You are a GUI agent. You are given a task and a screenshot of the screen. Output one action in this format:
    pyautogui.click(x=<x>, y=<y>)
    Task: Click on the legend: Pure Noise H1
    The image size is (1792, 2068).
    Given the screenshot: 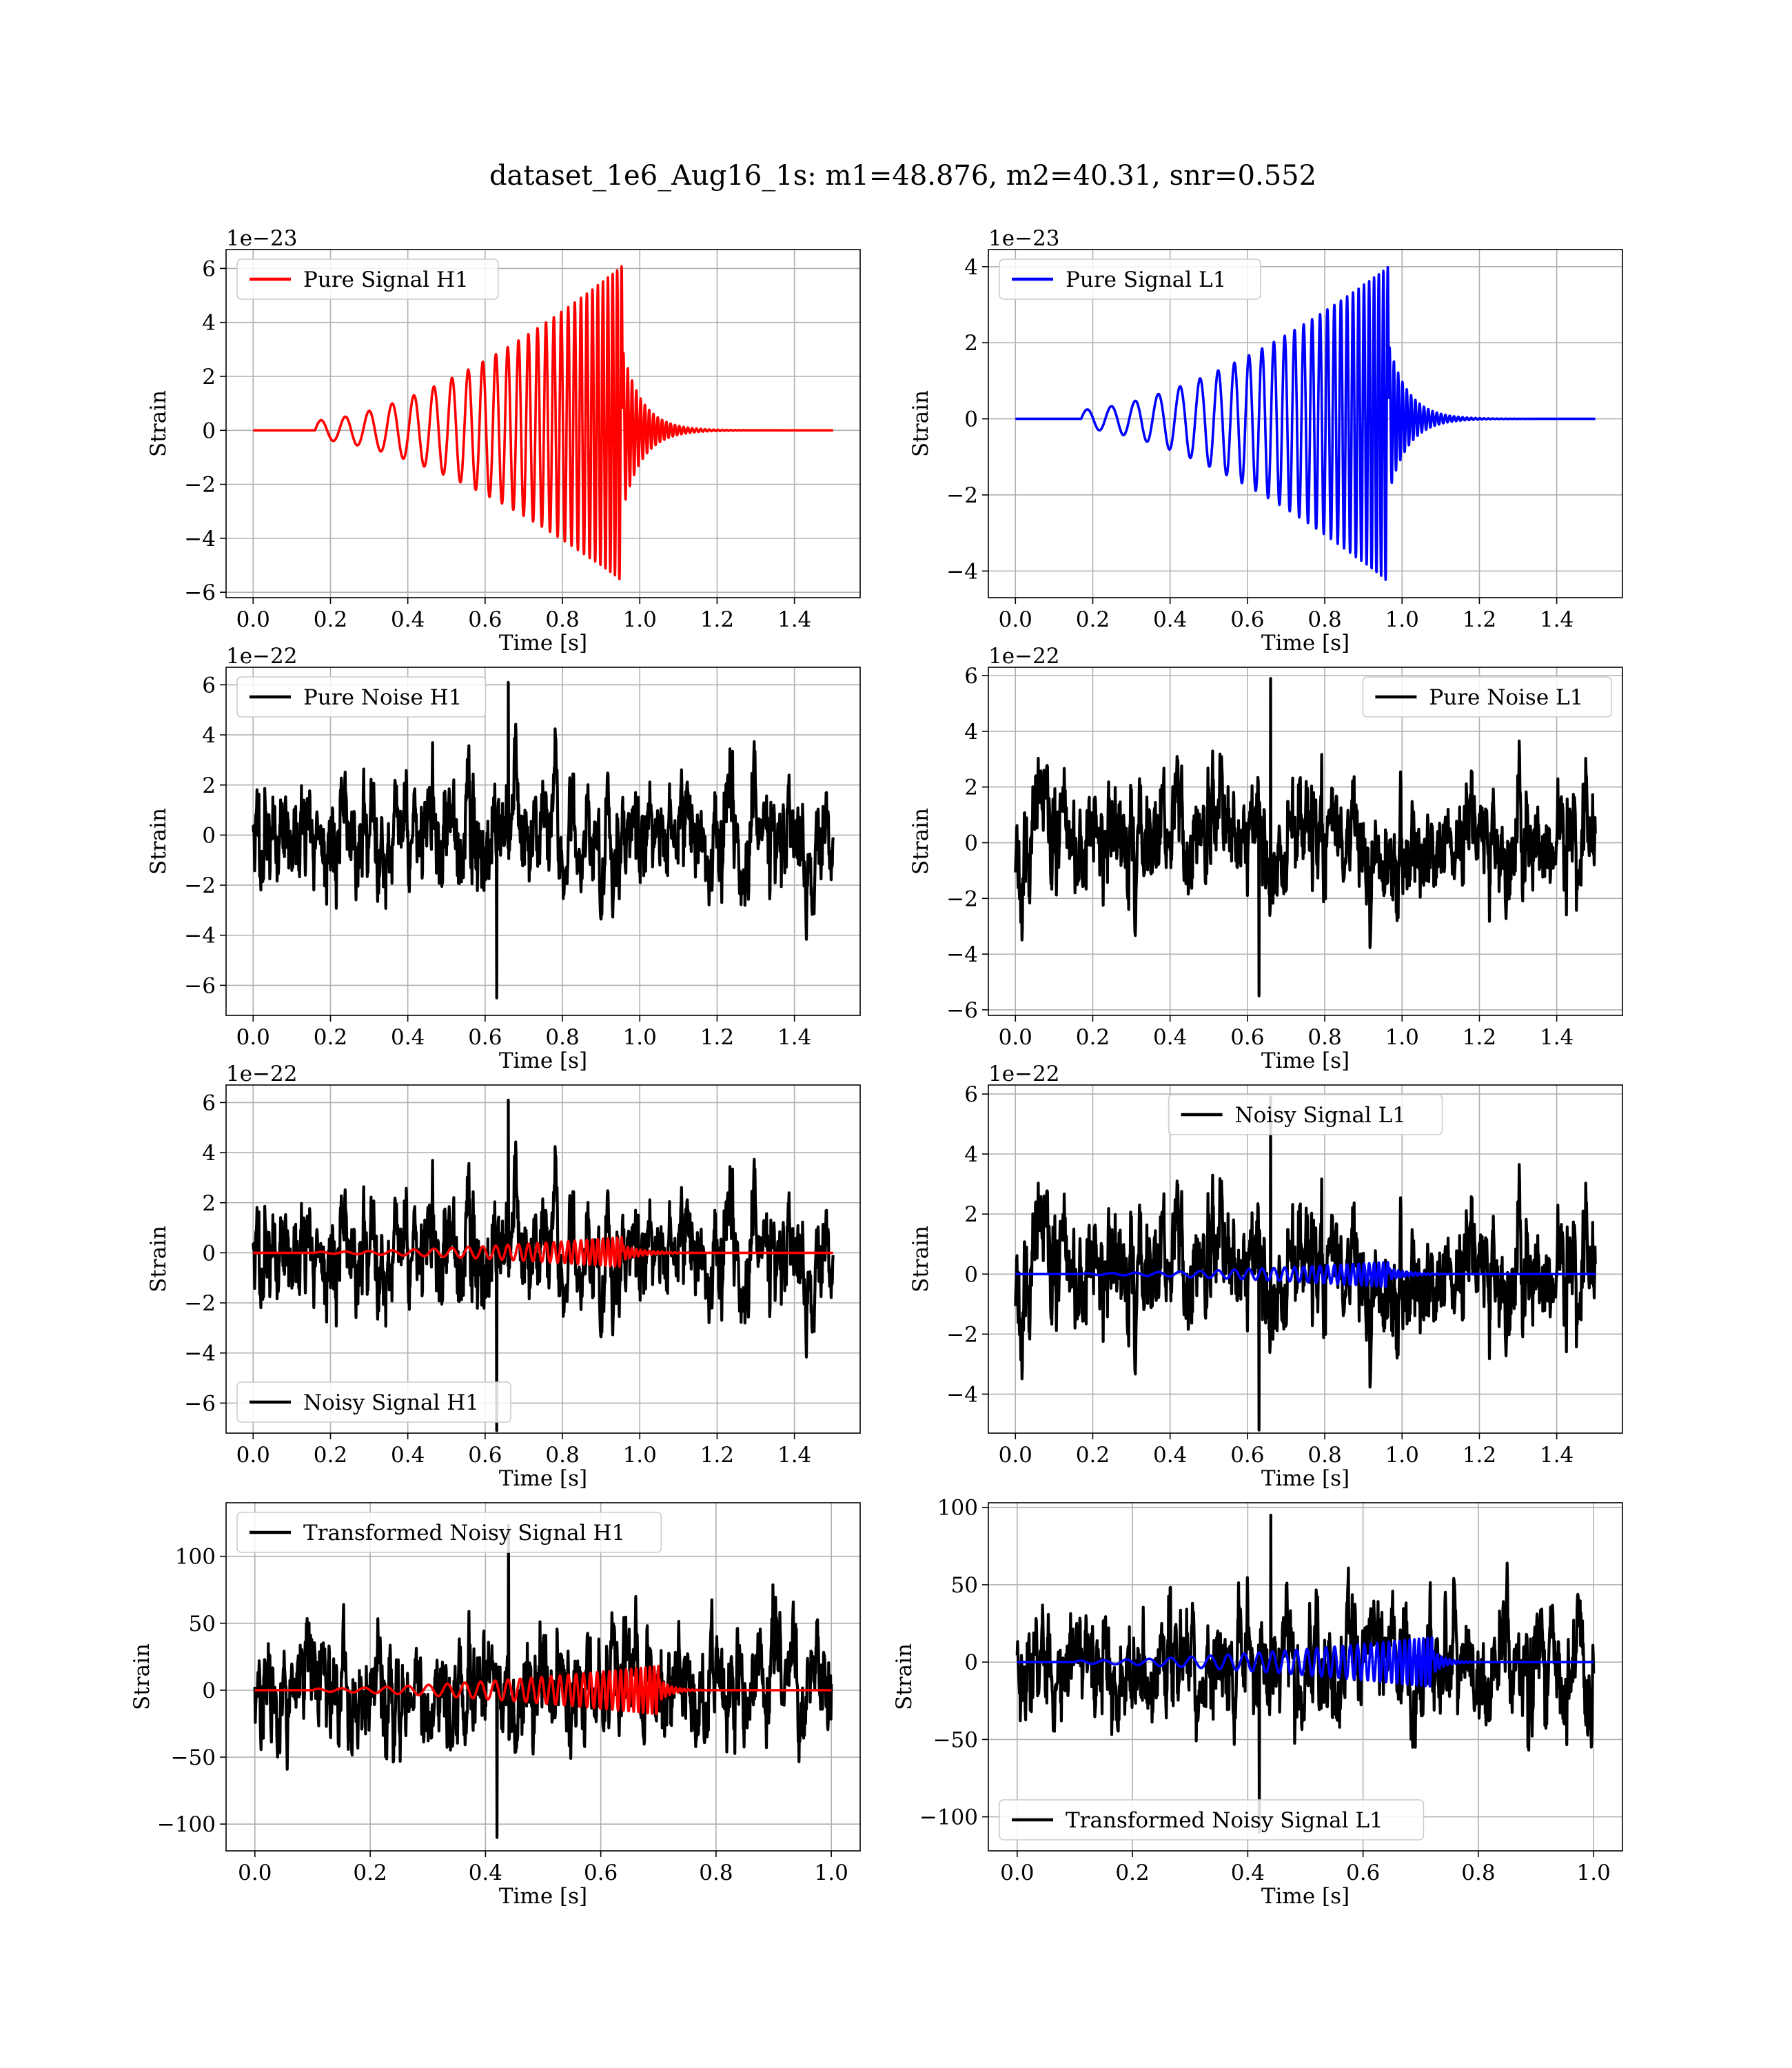 What is the action you would take?
    pyautogui.click(x=361, y=697)
    